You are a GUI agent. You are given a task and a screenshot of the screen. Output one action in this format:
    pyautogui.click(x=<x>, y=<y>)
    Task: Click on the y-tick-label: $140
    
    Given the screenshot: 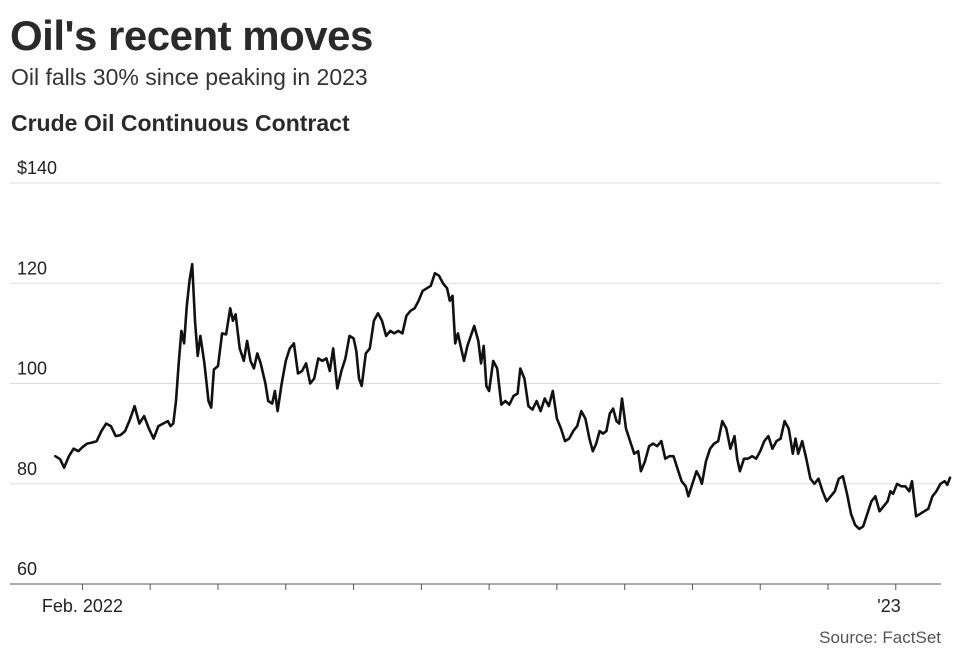 What is the action you would take?
    pyautogui.click(x=37, y=168)
    